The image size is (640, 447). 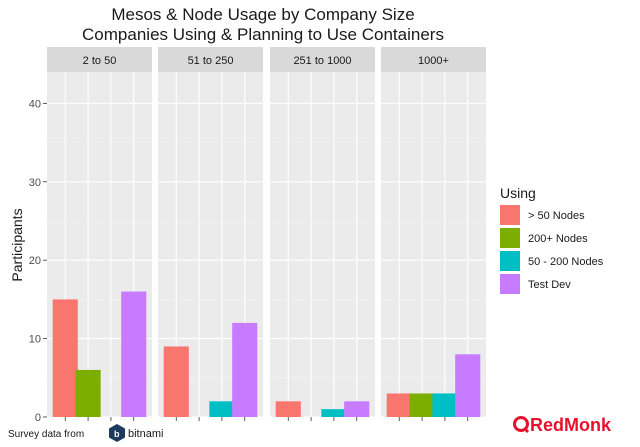 I want to click on facet-panel: 1000+, so click(x=433, y=234).